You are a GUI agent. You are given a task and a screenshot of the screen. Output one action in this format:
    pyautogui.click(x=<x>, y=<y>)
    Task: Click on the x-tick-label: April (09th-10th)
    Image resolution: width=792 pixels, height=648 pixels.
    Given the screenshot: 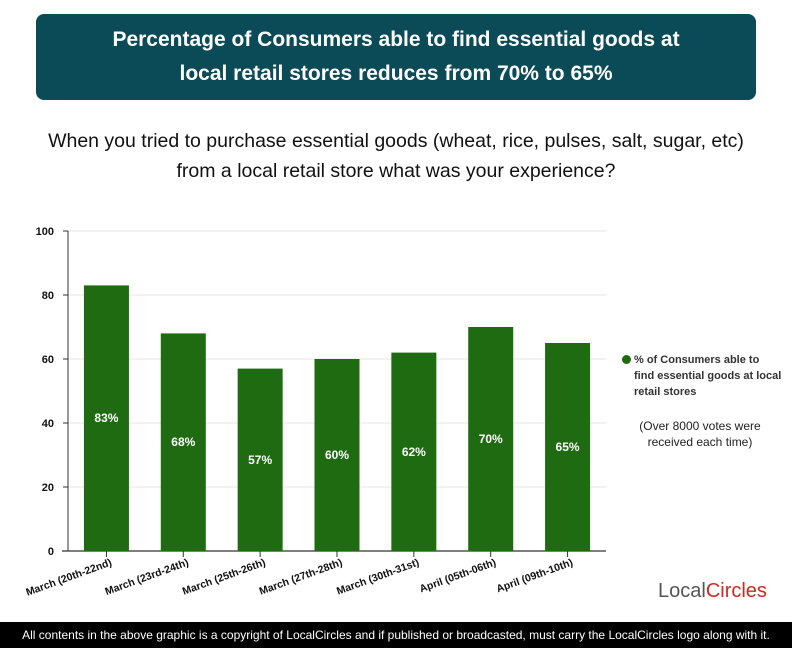 What is the action you would take?
    pyautogui.click(x=535, y=576)
    